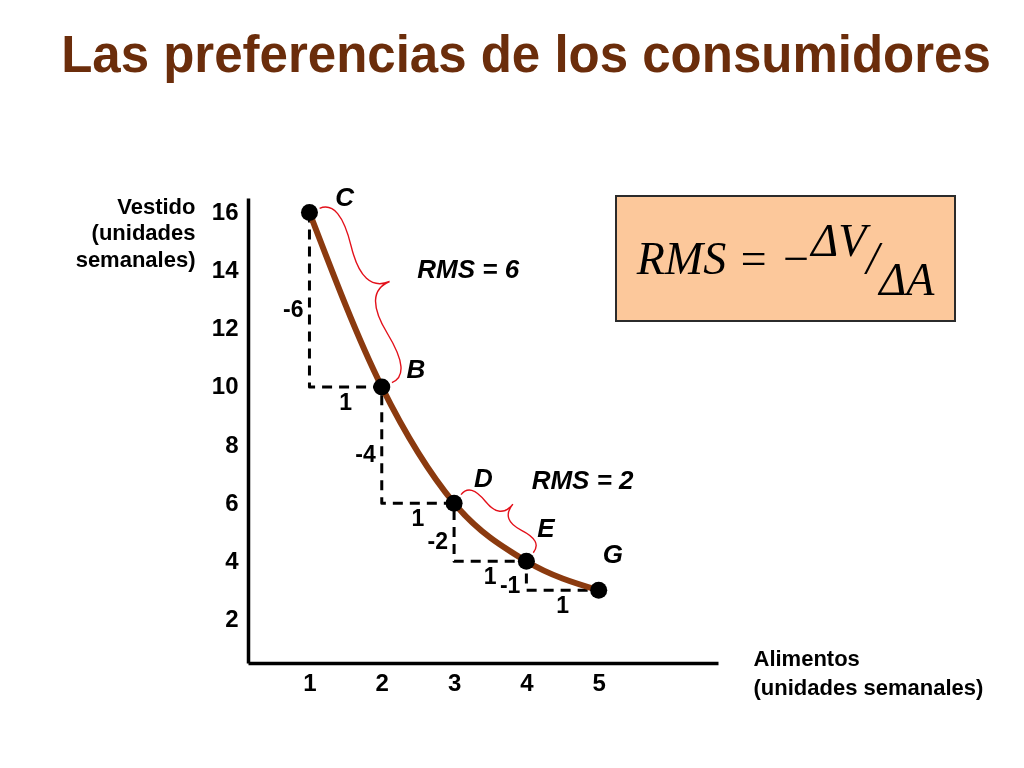  What do you see at coordinates (345, 196) in the screenshot?
I see `annotation: C` at bounding box center [345, 196].